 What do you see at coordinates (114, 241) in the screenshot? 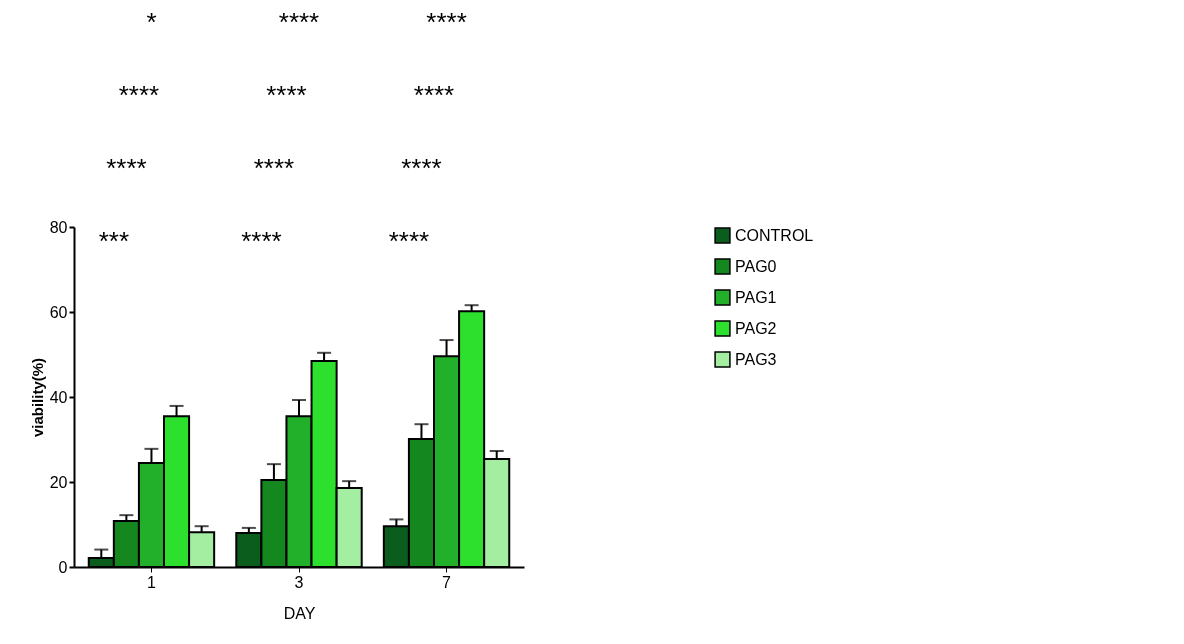
I see `annotation: ***` at bounding box center [114, 241].